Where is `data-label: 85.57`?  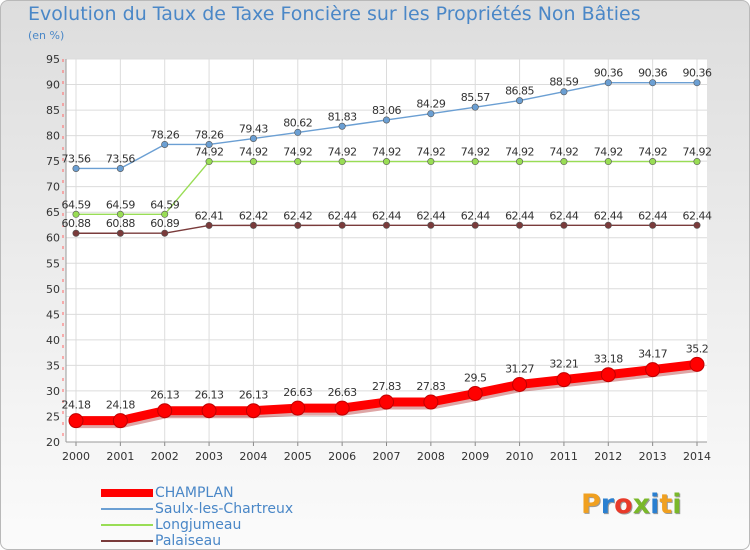 data-label: 85.57 is located at coordinates (475, 97).